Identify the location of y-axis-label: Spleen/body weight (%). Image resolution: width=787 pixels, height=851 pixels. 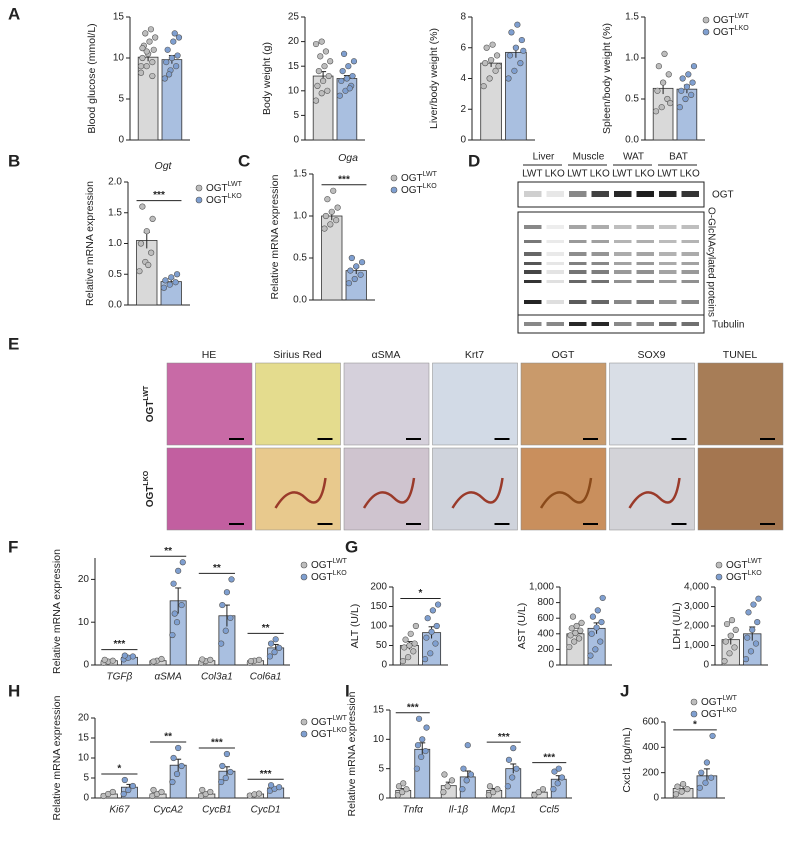
(607, 78).